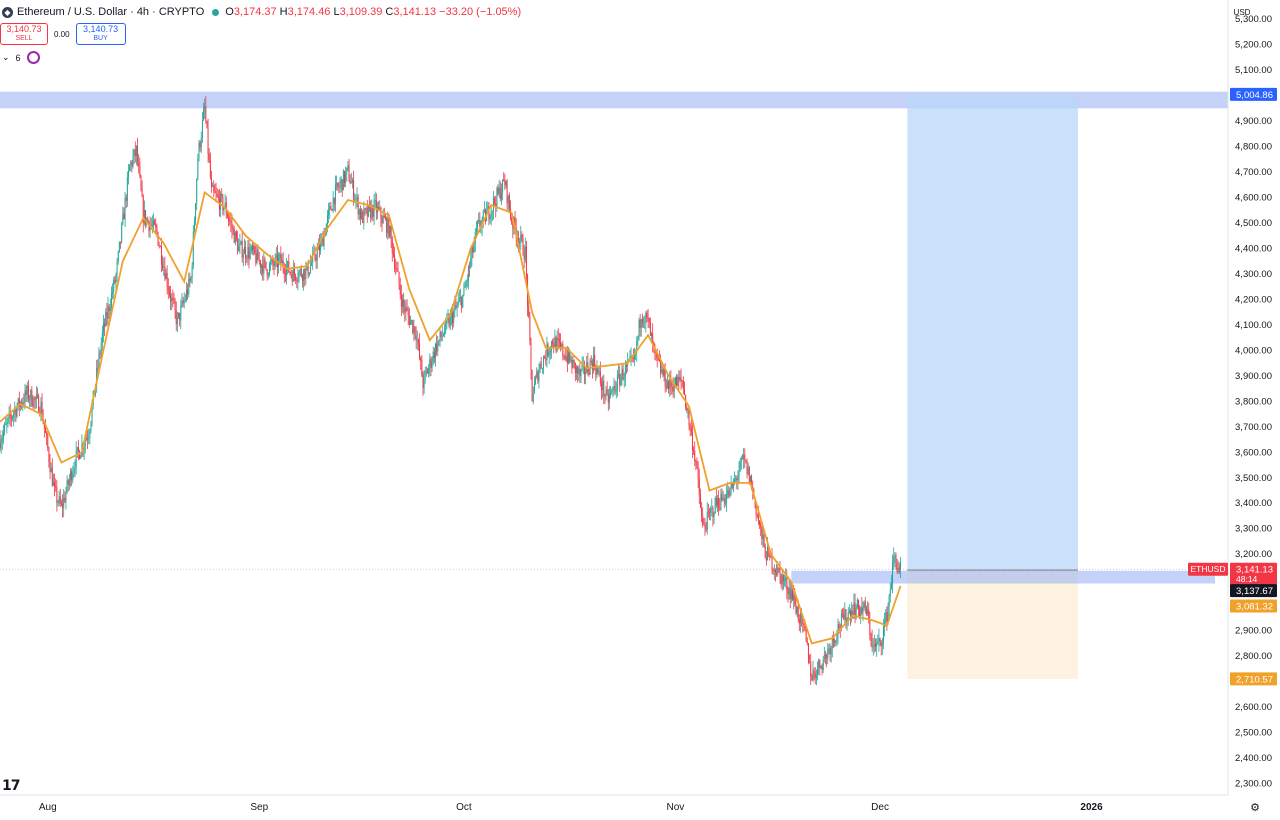 Image resolution: width=1280 pixels, height=820 pixels. Describe the element at coordinates (1208, 569) in the screenshot. I see `symbol-tag-box` at that location.